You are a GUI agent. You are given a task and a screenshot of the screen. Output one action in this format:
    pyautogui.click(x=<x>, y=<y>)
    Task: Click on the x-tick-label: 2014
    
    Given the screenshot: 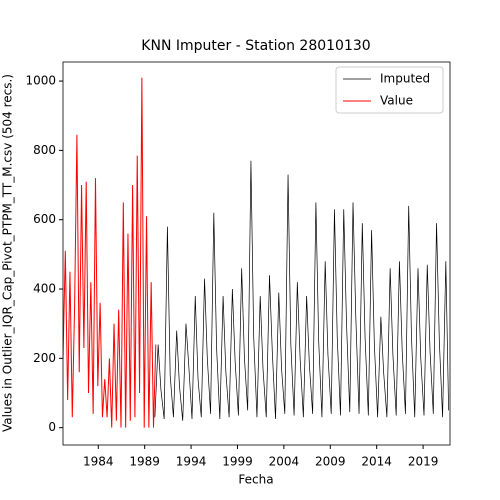 What is the action you would take?
    pyautogui.click(x=376, y=462)
    